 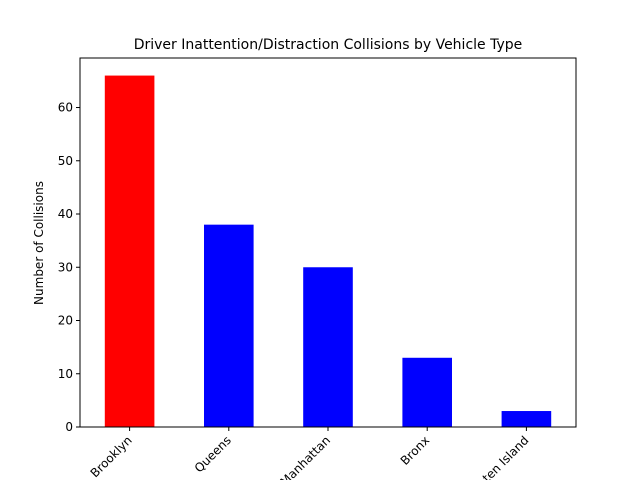 What do you see at coordinates (229, 325) in the screenshot?
I see `bar-queens` at bounding box center [229, 325].